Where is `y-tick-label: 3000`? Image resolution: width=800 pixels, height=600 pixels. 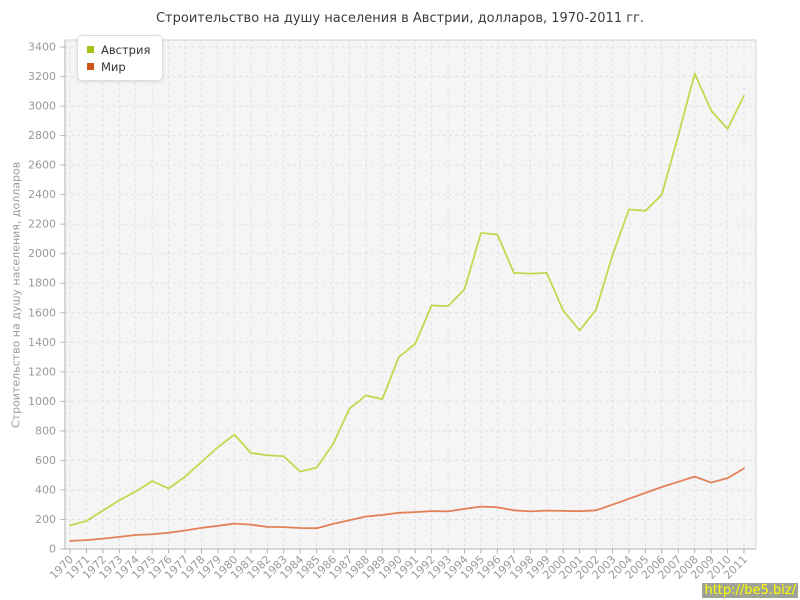 y-tick-label: 3000 is located at coordinates (42, 106).